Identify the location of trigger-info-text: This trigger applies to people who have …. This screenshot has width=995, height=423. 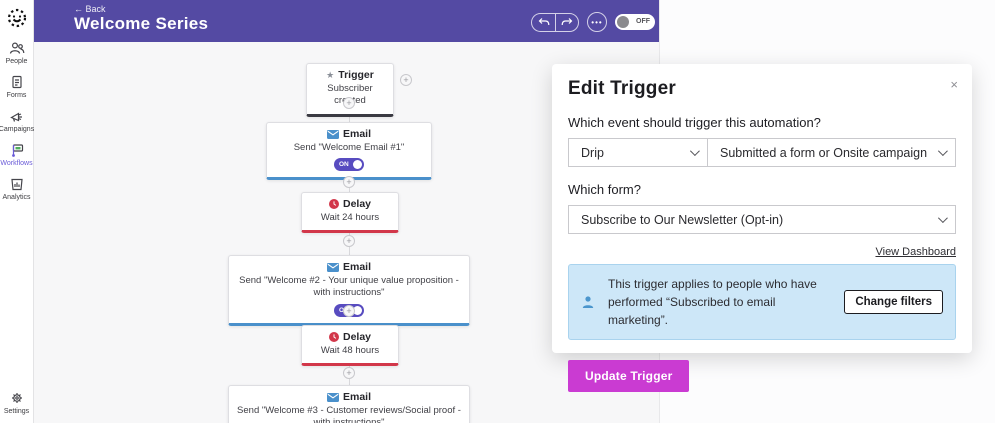
(712, 302).